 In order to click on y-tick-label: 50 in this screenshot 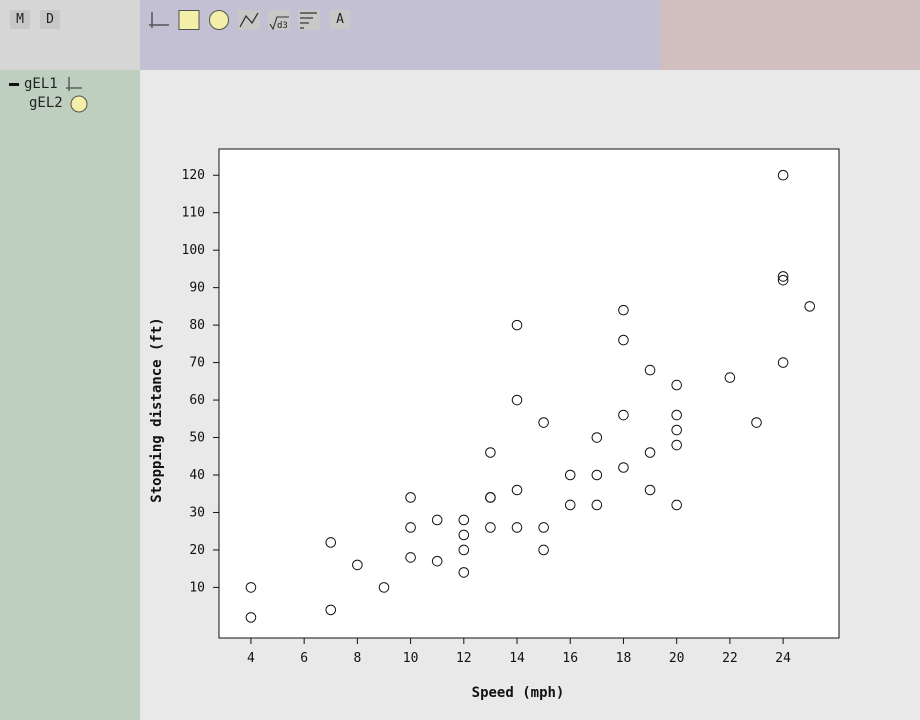, I will do `click(197, 438)`.